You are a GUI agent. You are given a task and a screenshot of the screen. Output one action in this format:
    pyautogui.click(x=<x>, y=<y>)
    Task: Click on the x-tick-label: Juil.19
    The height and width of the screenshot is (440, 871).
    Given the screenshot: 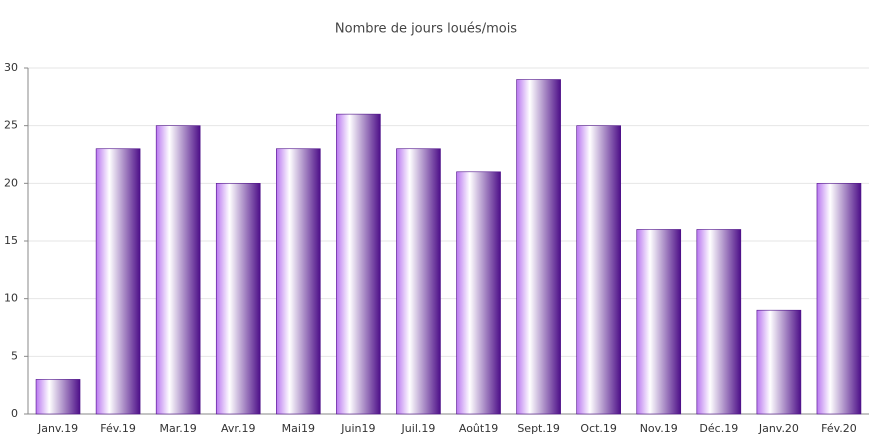 What is the action you would take?
    pyautogui.click(x=418, y=428)
    